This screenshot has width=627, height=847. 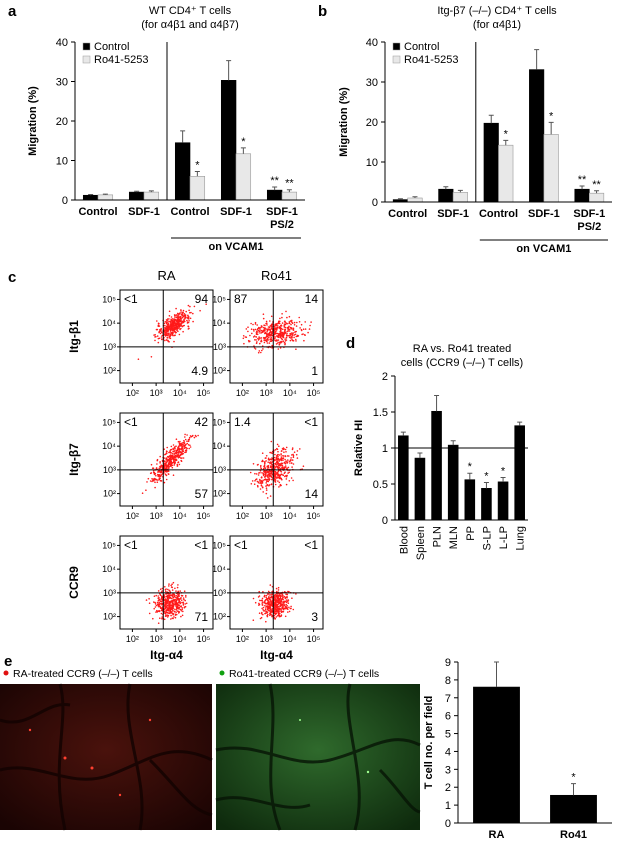 What do you see at coordinates (180, 393) in the screenshot?
I see `x-tick-label: 10⁴` at bounding box center [180, 393].